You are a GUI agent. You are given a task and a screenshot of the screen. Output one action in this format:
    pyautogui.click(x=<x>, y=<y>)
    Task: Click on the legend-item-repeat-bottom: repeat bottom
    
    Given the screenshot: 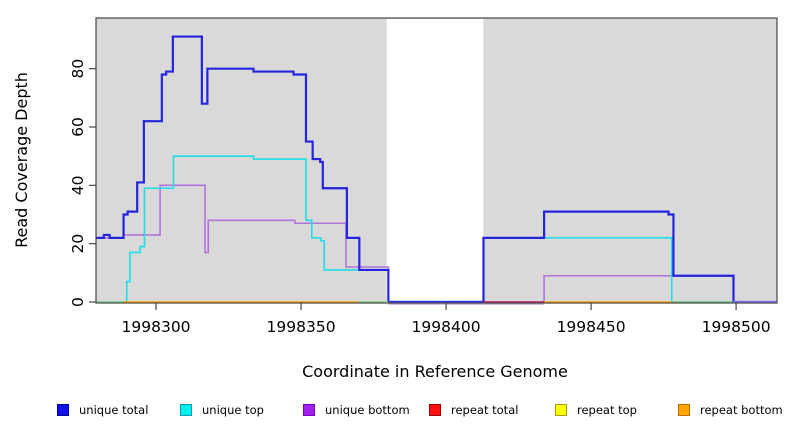 What is the action you would take?
    pyautogui.click(x=730, y=410)
    